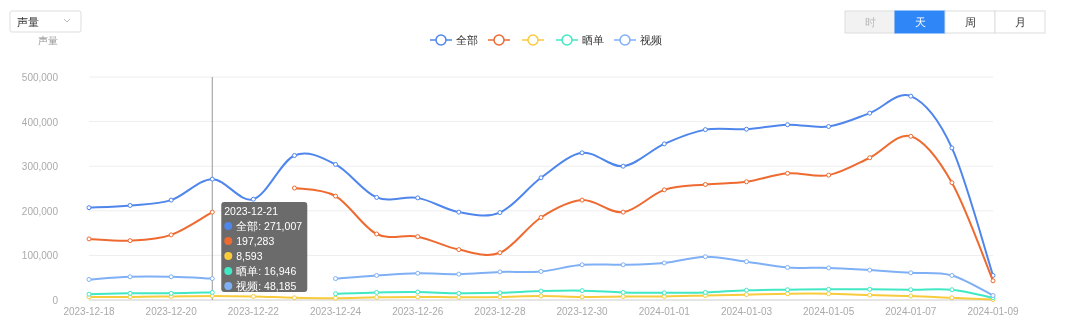 This screenshot has width=1080, height=335. Describe the element at coordinates (269, 226) in the screenshot. I see `annotation: 全部: 271,007` at that location.